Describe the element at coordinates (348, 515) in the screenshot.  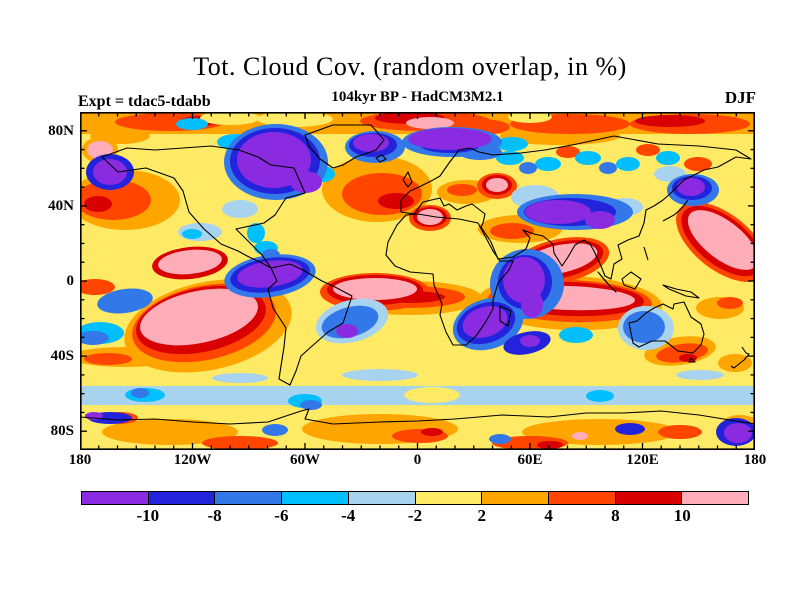
I see `colorbar-label: -4` at that location.